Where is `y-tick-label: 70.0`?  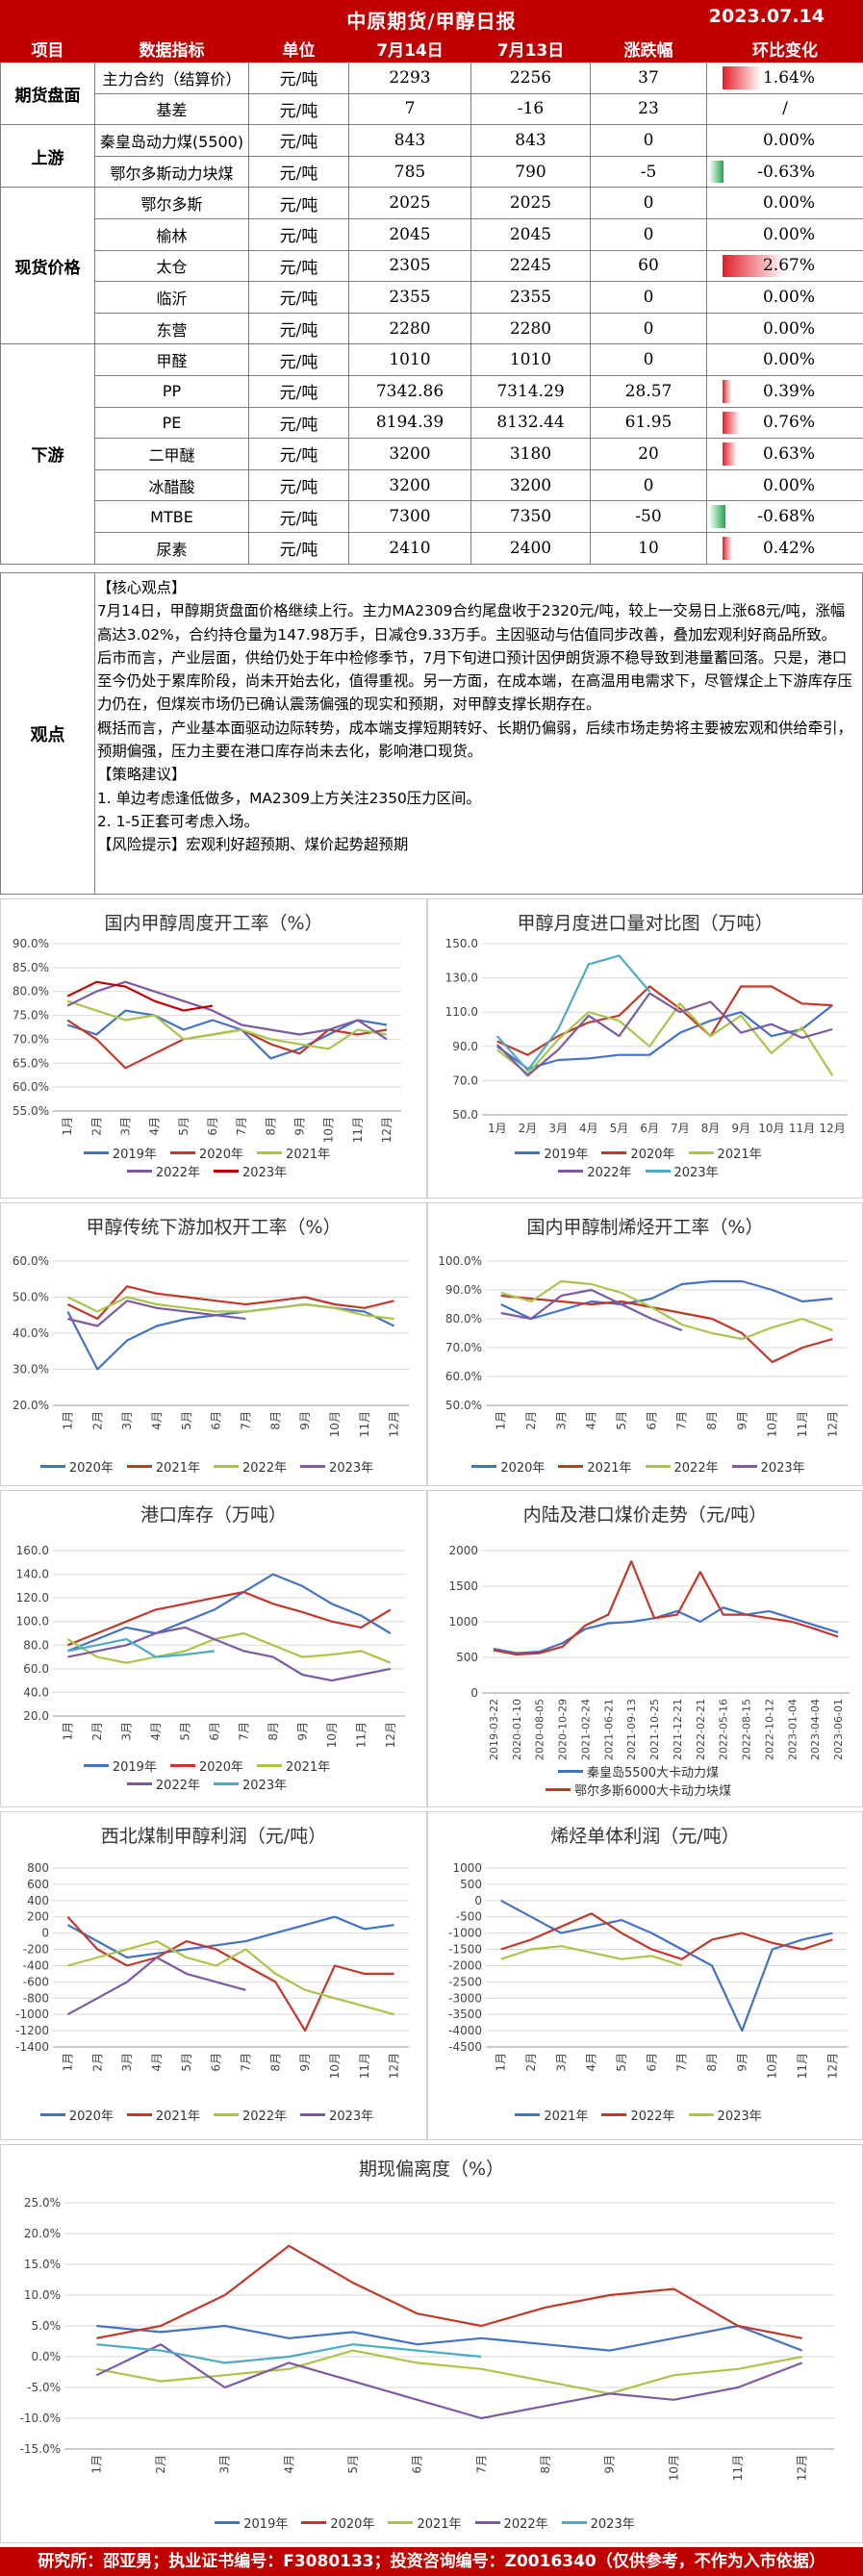
y-tick-label: 70.0 is located at coordinates (465, 1080).